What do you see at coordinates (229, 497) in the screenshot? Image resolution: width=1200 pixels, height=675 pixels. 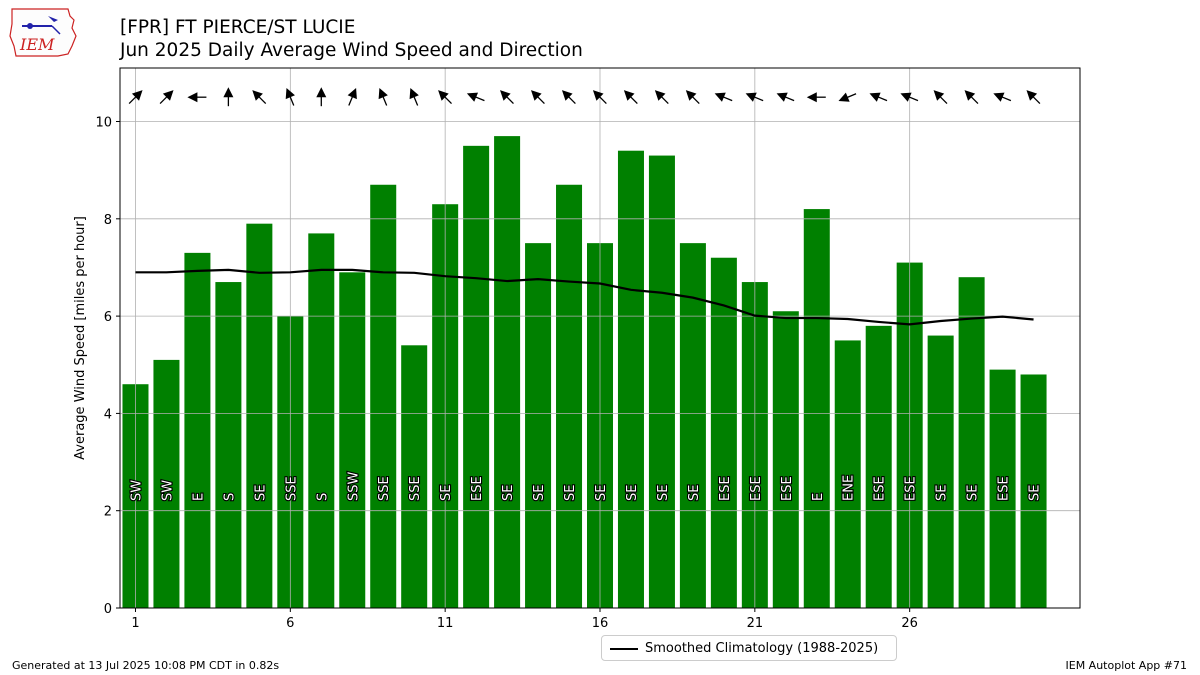 I see `direction-label-day-4: S` at bounding box center [229, 497].